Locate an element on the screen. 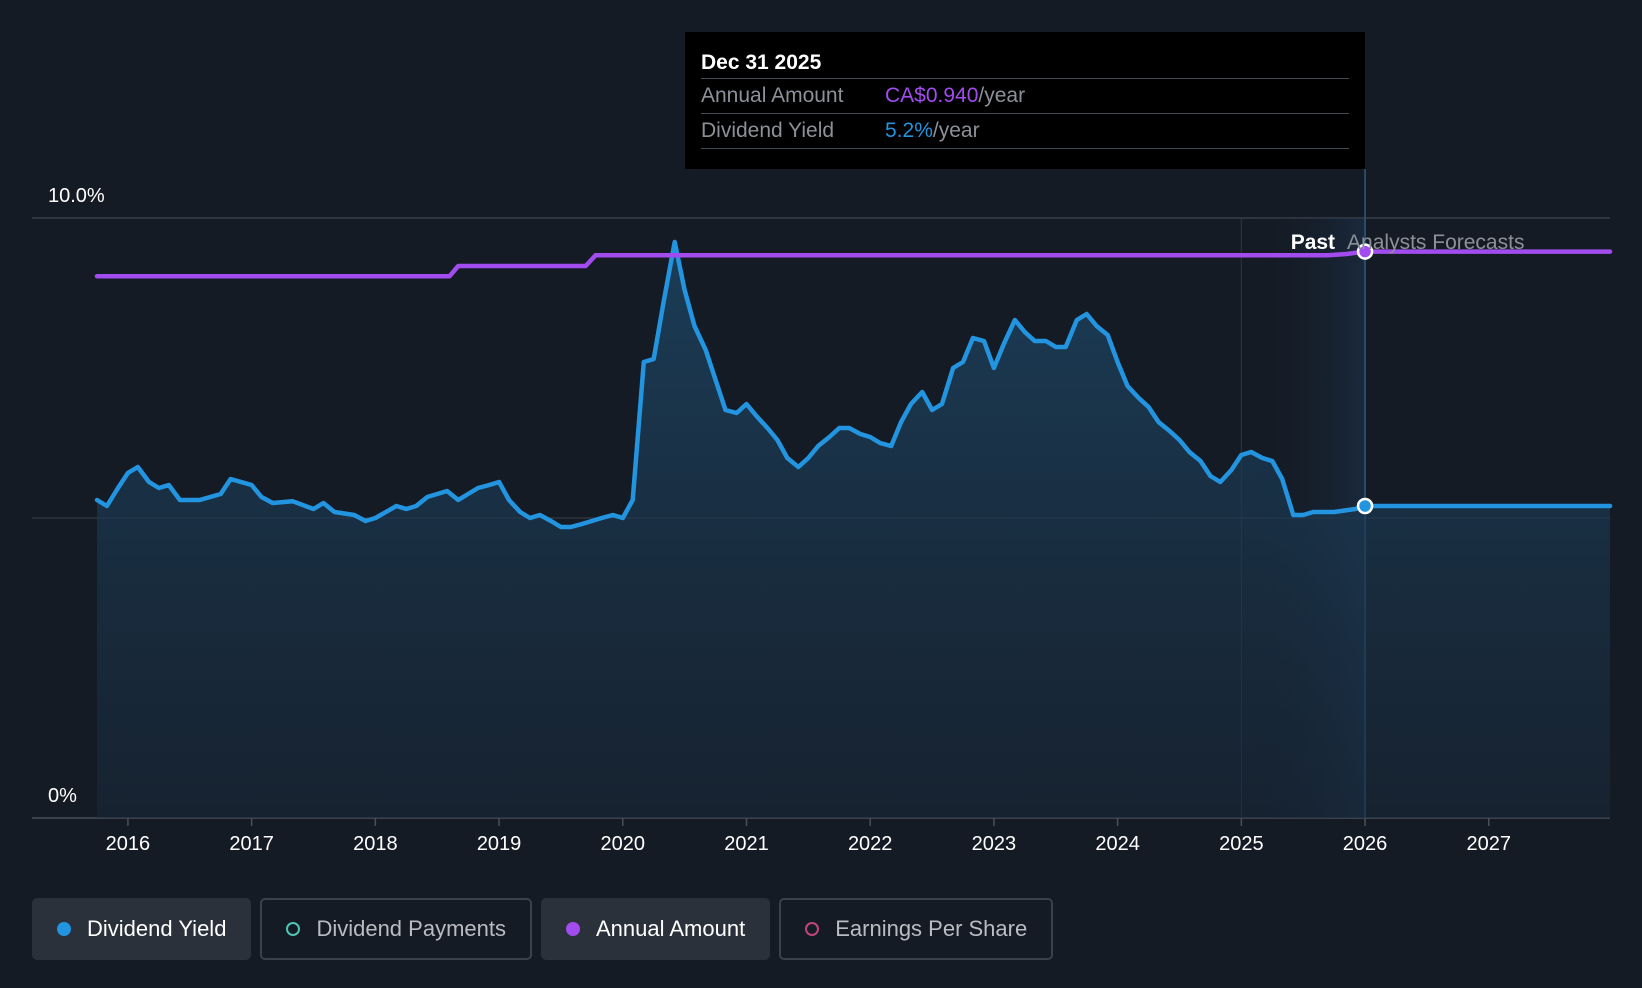 Image resolution: width=1642 pixels, height=988 pixels. x-tick-label: 2023 is located at coordinates (994, 844).